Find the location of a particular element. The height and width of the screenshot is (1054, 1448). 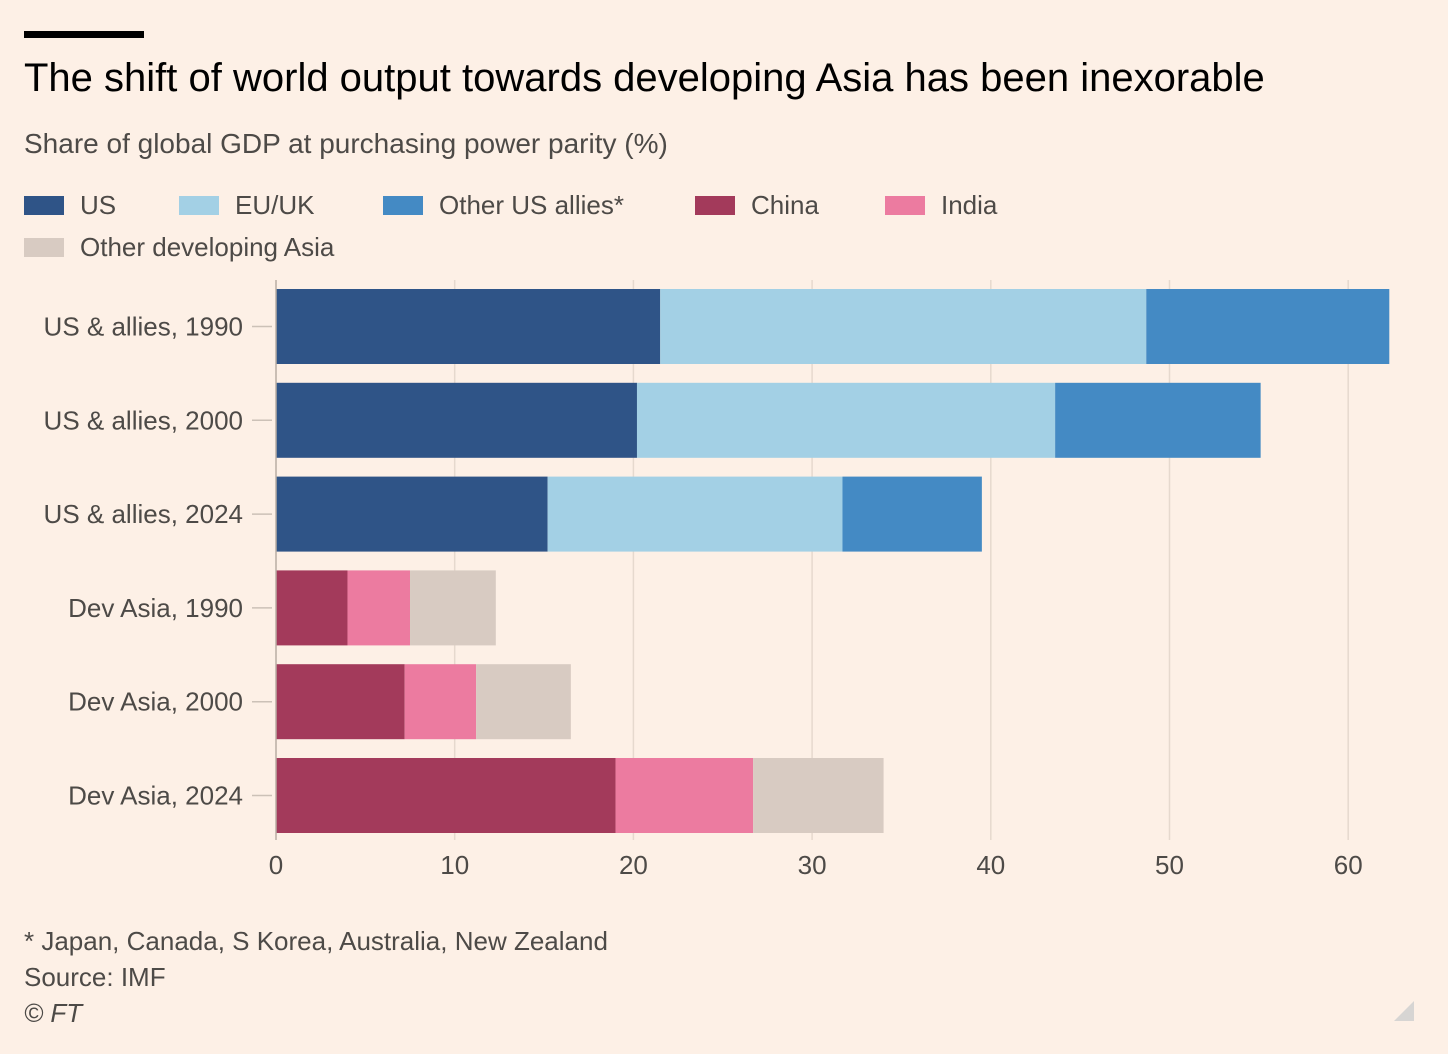

x-tick-label: 30 is located at coordinates (812, 865).